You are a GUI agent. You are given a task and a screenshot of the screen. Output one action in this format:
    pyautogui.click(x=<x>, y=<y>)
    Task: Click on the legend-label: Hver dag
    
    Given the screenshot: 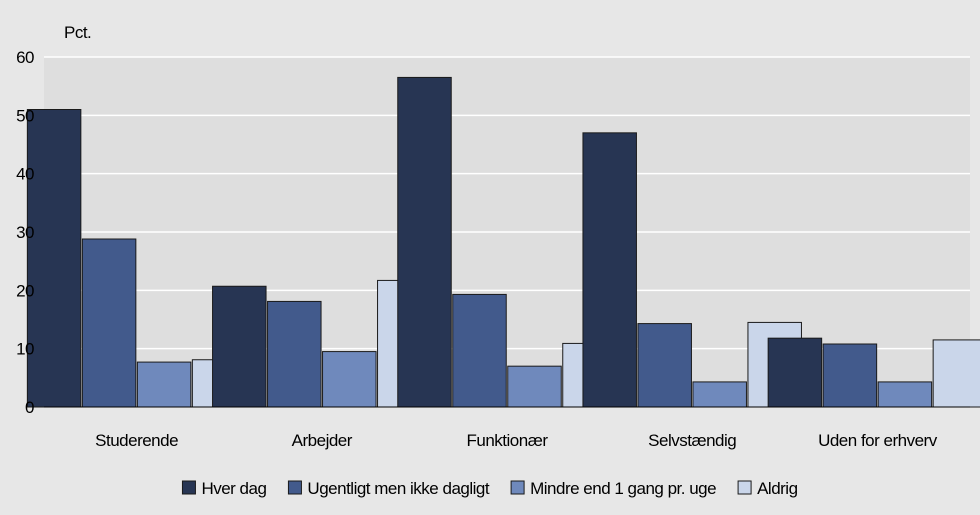 What is the action you would take?
    pyautogui.click(x=233, y=488)
    